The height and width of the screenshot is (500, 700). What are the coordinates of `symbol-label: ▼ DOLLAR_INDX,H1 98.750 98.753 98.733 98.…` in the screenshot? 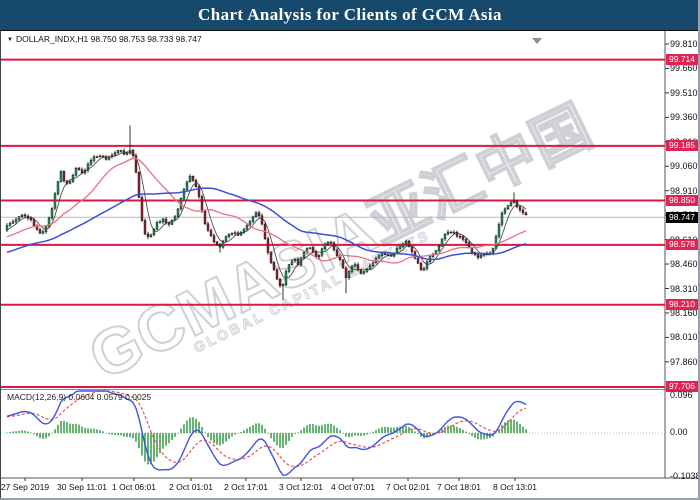 It's located at (104, 39).